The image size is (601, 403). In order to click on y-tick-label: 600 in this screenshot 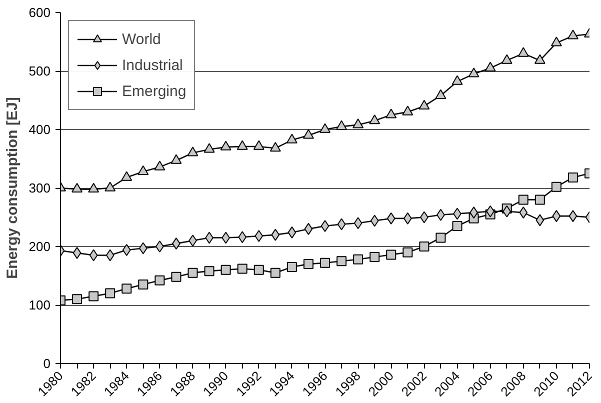, I will do `click(39, 12)`.